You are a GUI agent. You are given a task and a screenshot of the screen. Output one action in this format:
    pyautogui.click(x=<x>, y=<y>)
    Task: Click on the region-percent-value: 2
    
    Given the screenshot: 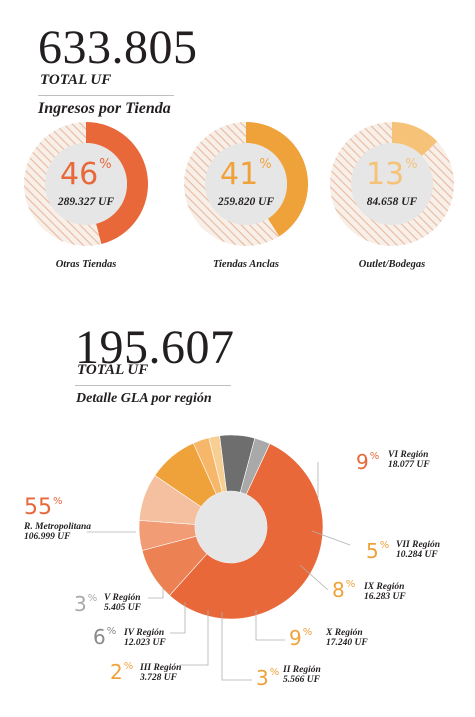 What is the action you would take?
    pyautogui.click(x=116, y=672)
    